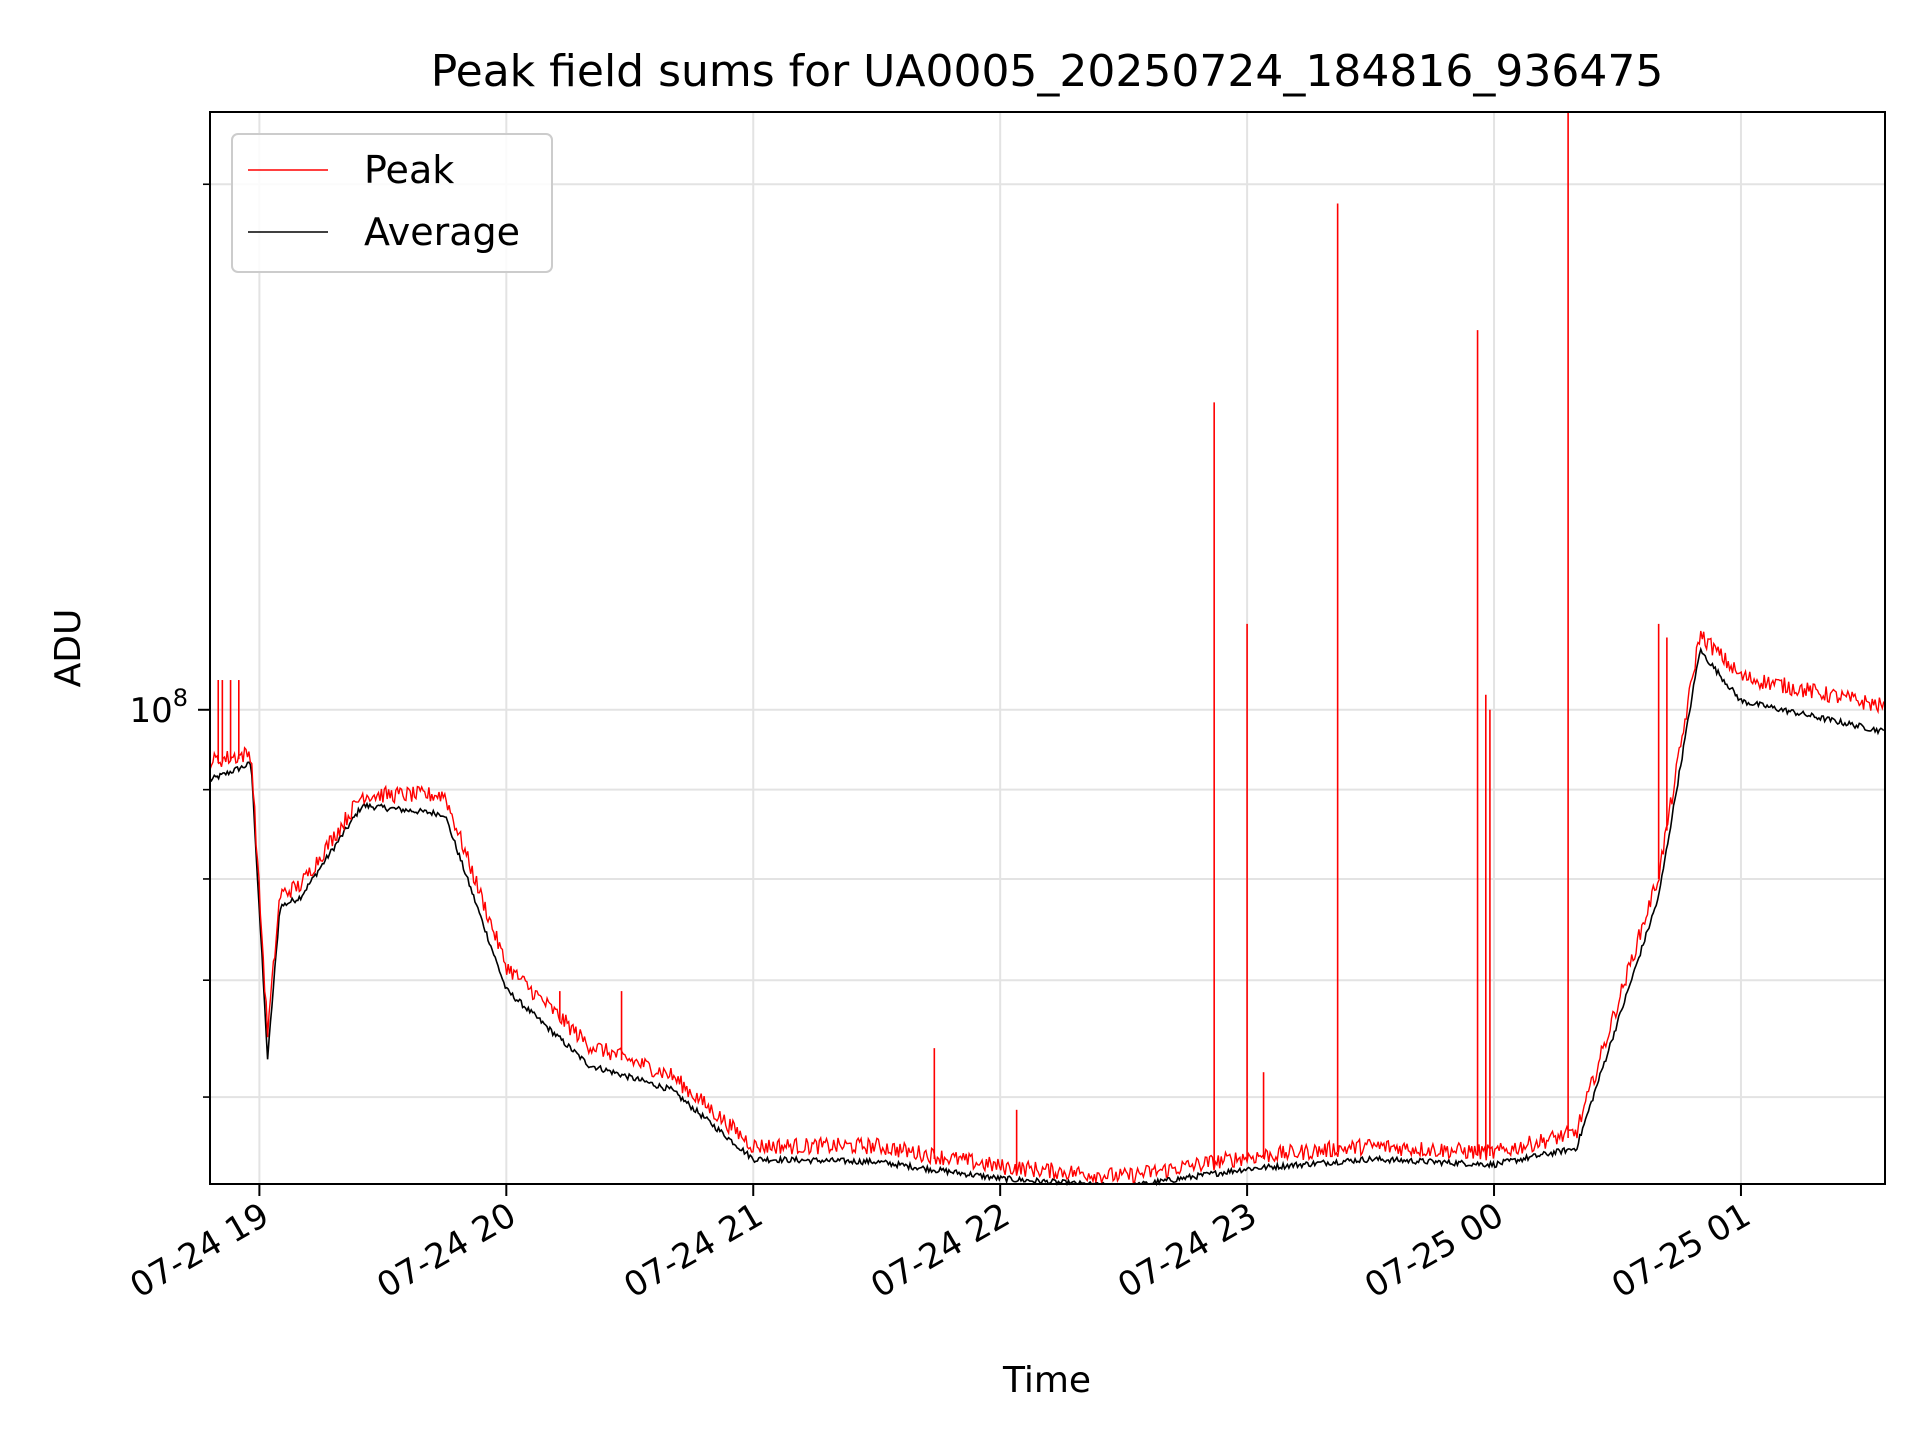 This screenshot has height=1440, width=1920. I want to click on legend-box, so click(392, 203).